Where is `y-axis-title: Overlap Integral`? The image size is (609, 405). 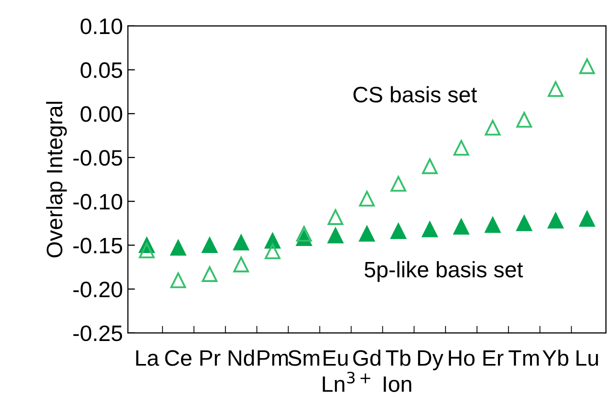
y-axis-title: Overlap Integral is located at coordinates (56, 180).